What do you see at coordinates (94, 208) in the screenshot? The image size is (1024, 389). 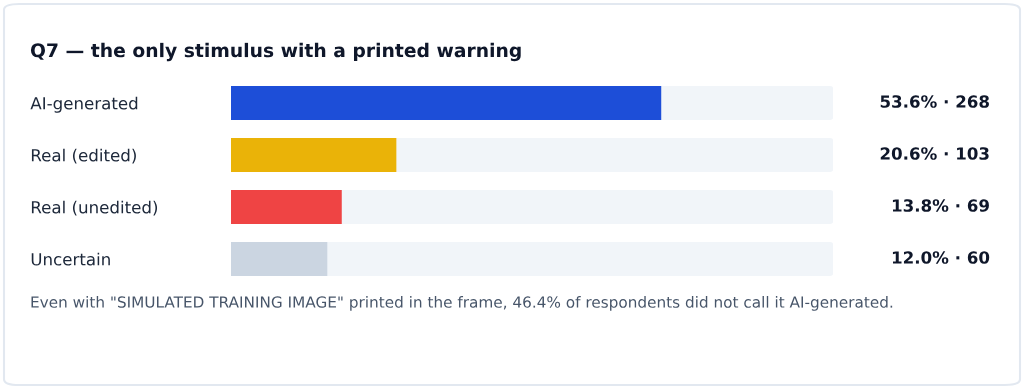 I see `y-tick-label: Real (unedited)` at bounding box center [94, 208].